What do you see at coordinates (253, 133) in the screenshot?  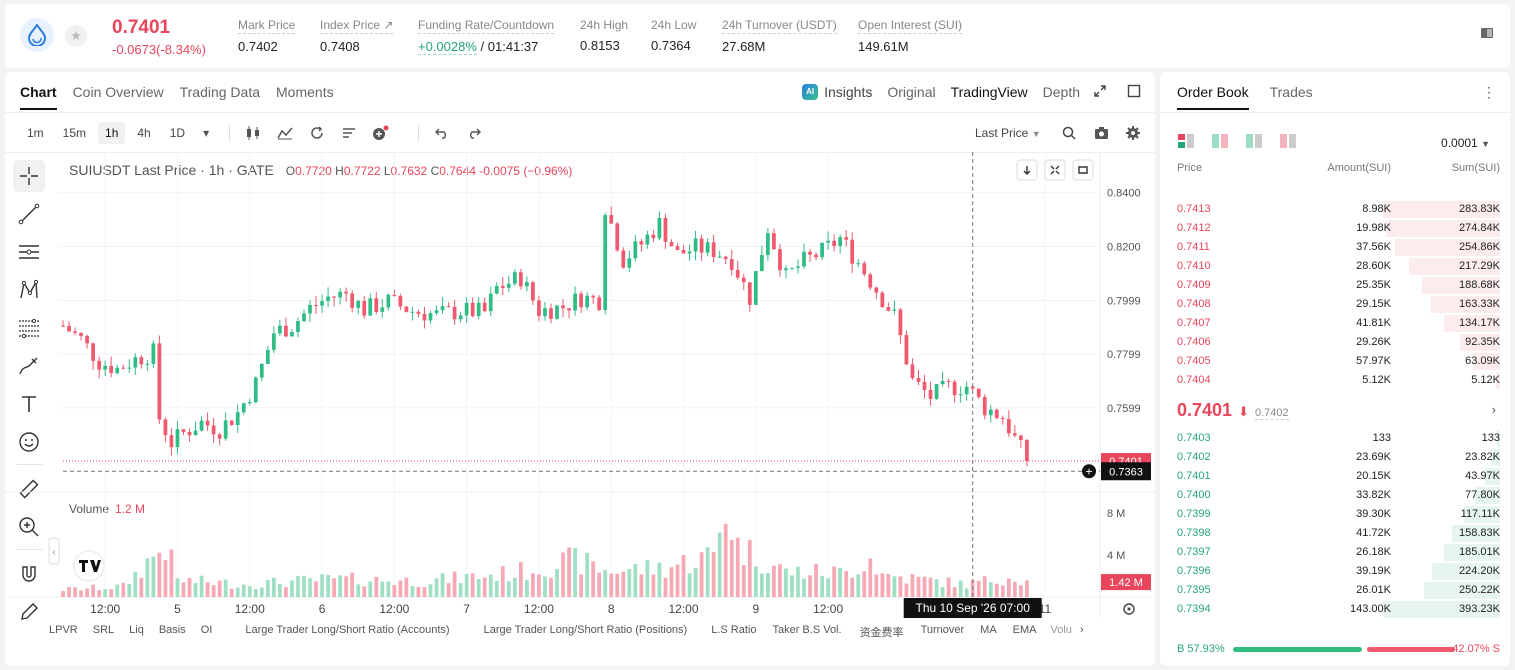 I see `candle-type-icon` at bounding box center [253, 133].